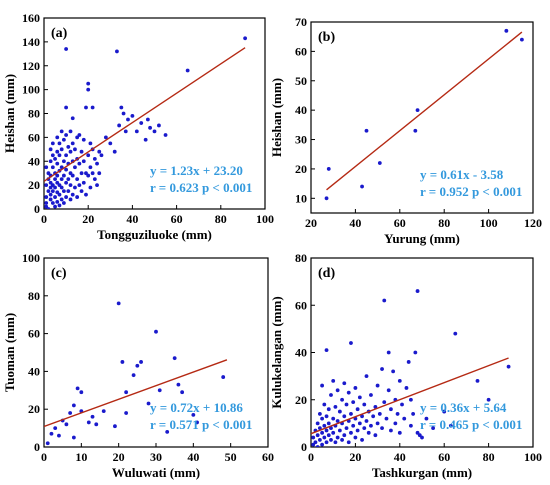 Image resolution: width=550 pixels, height=485 pixels. Describe the element at coordinates (201, 424) in the screenshot. I see `regression-stats: r = 0.571 p < 0.001` at that location.